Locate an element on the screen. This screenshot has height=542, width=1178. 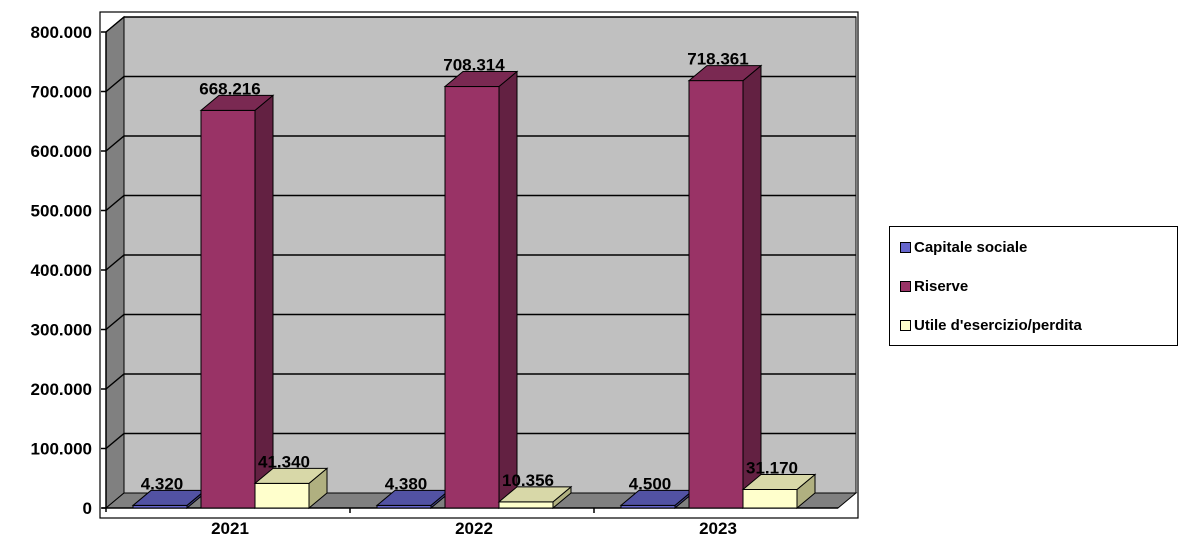
x-tick-label: 2023 is located at coordinates (718, 528).